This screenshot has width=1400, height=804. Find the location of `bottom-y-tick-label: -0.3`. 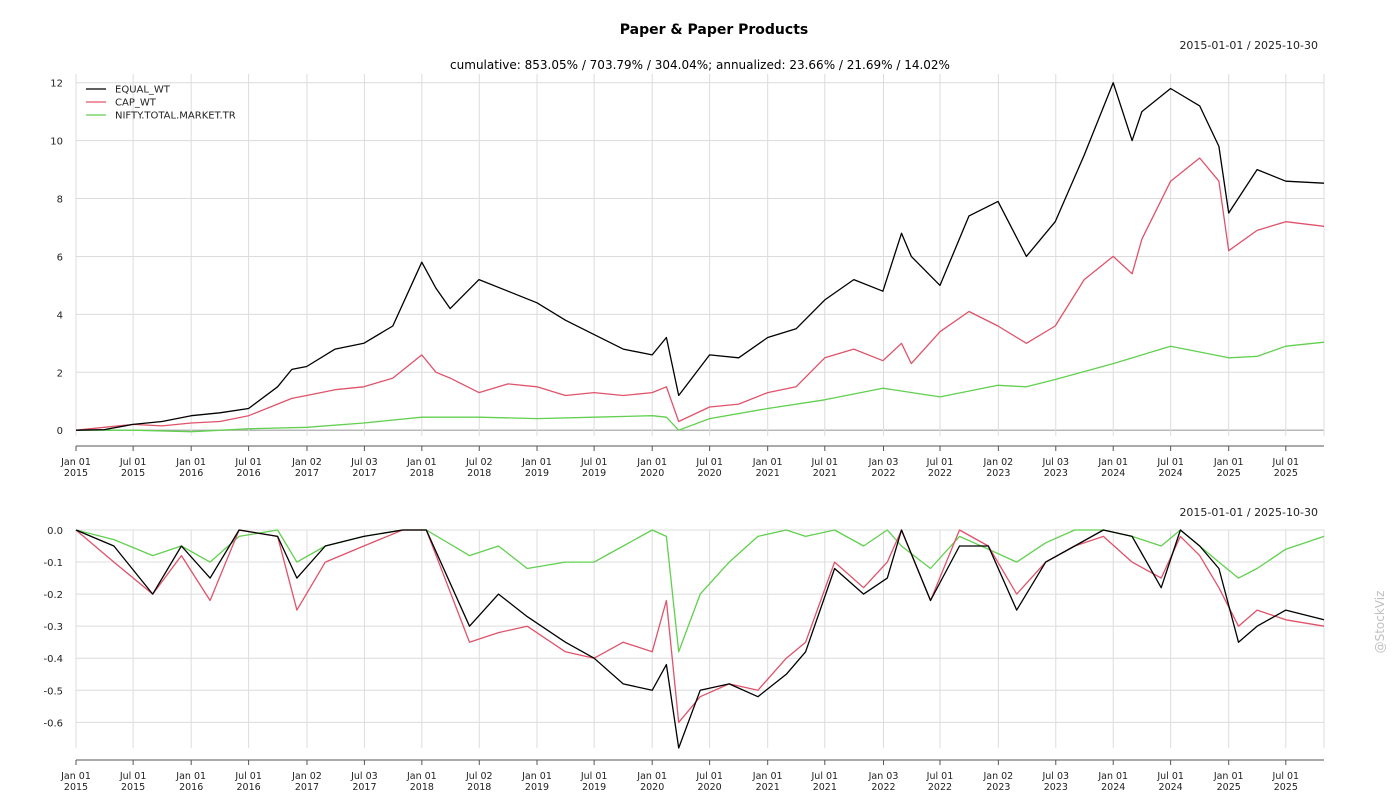

bottom-y-tick-label: -0.3 is located at coordinates (53, 627).